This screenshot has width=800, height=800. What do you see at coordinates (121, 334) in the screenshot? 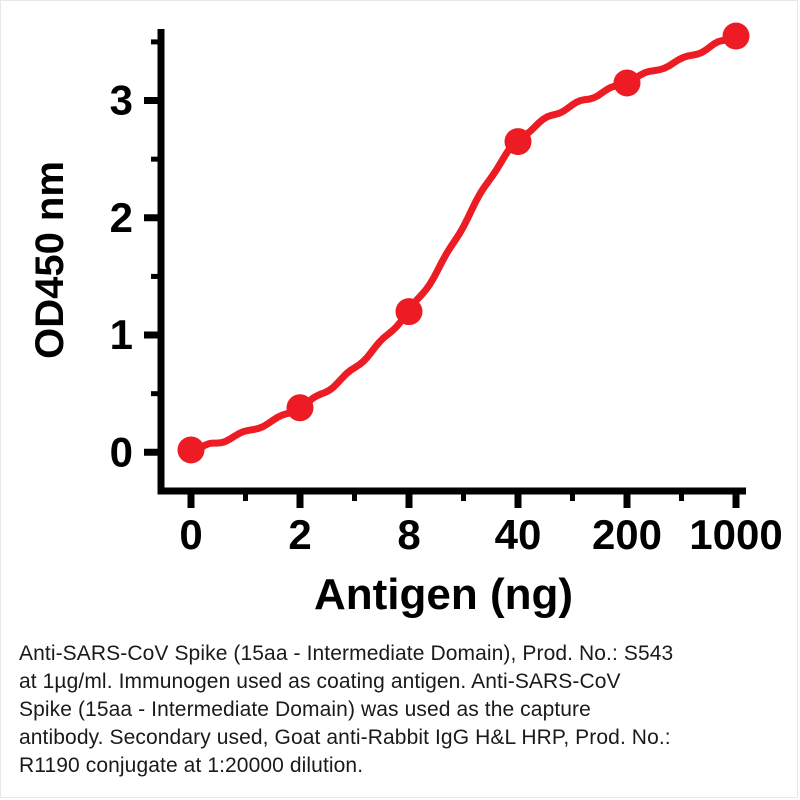
I see `svg-text: 1` at bounding box center [121, 334].